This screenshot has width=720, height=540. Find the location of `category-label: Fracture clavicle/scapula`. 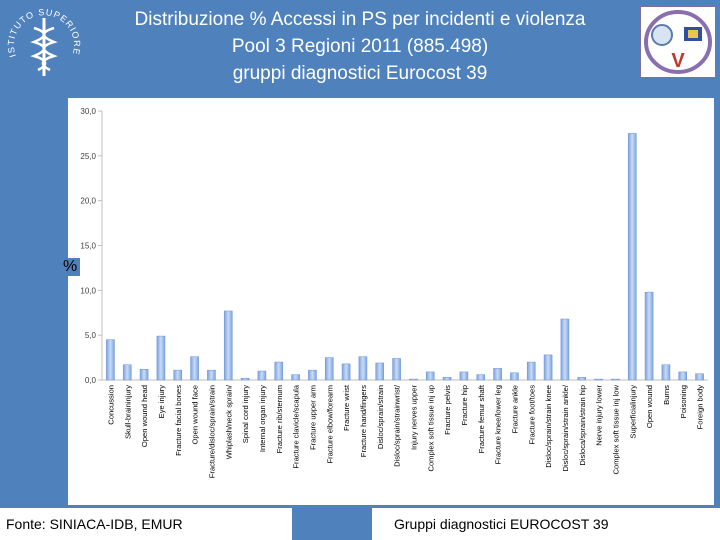

category-label: Fracture clavicle/scapula is located at coordinates (296, 426).